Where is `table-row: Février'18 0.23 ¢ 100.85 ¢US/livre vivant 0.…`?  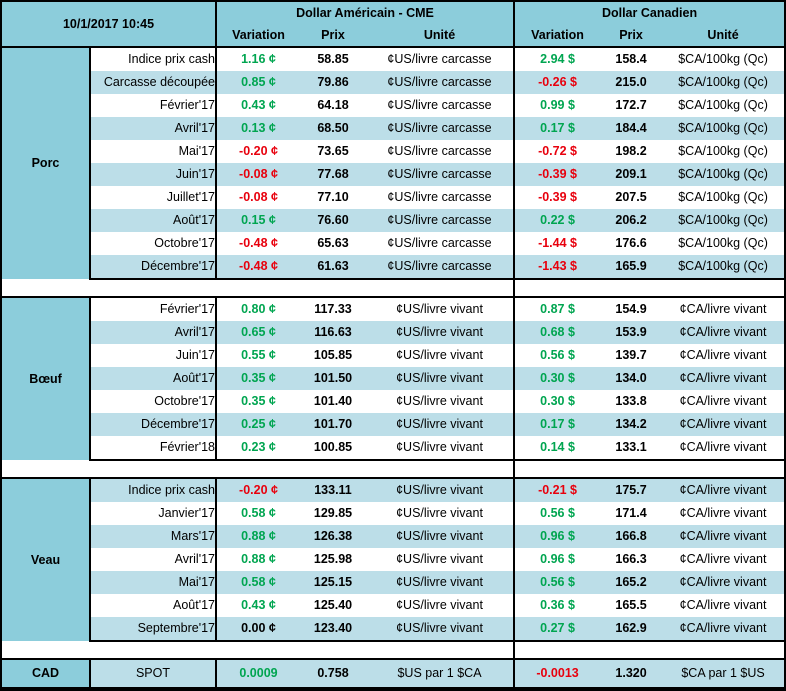 table-row: Février'18 0.23 ¢ 100.85 ¢US/livre vivant 0.… is located at coordinates (393, 448).